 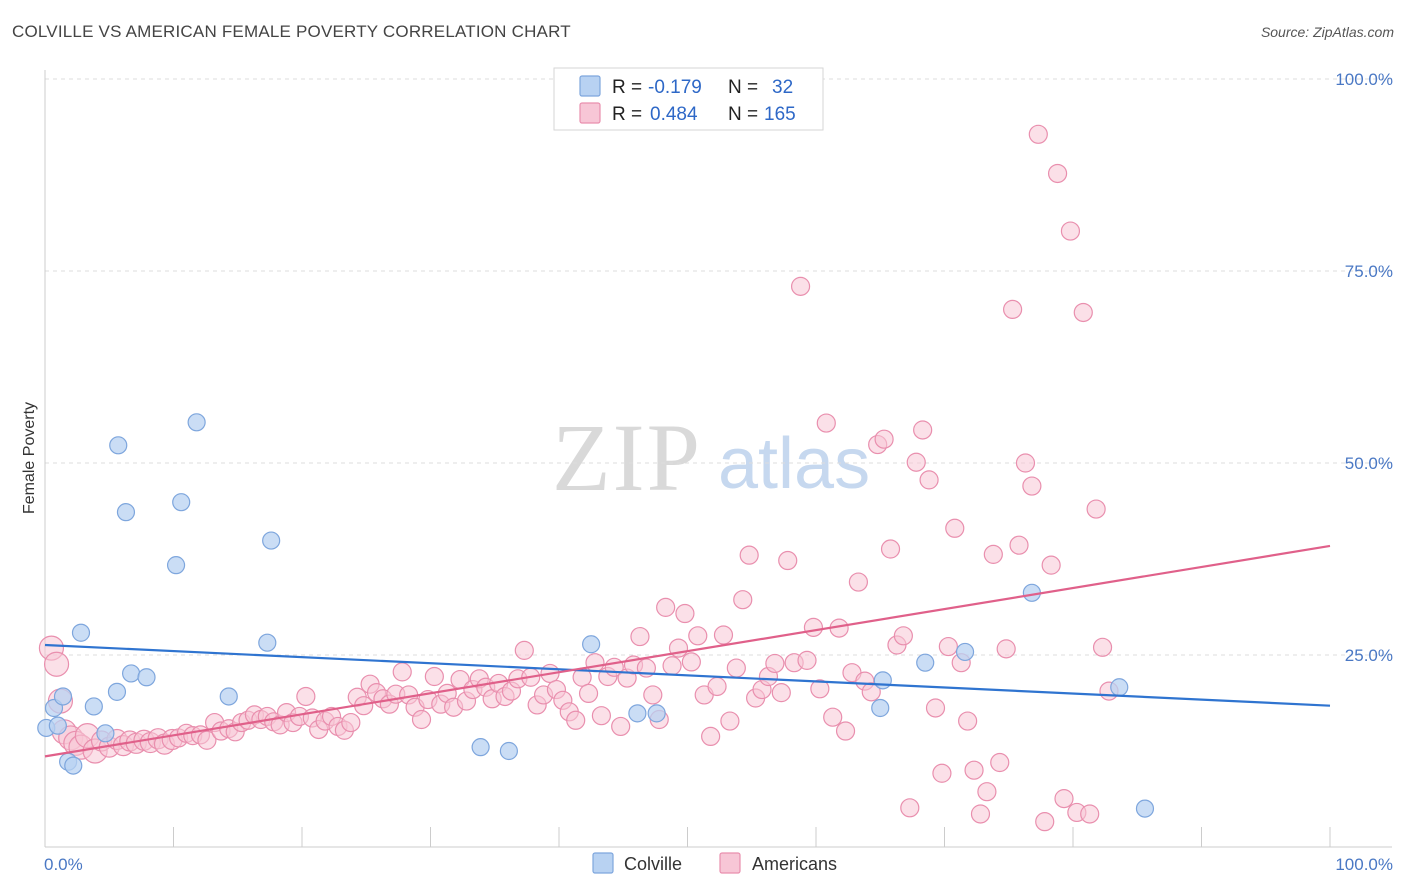 I want to click on source-label: Source: ZipAtlas.com, so click(x=1327, y=32).